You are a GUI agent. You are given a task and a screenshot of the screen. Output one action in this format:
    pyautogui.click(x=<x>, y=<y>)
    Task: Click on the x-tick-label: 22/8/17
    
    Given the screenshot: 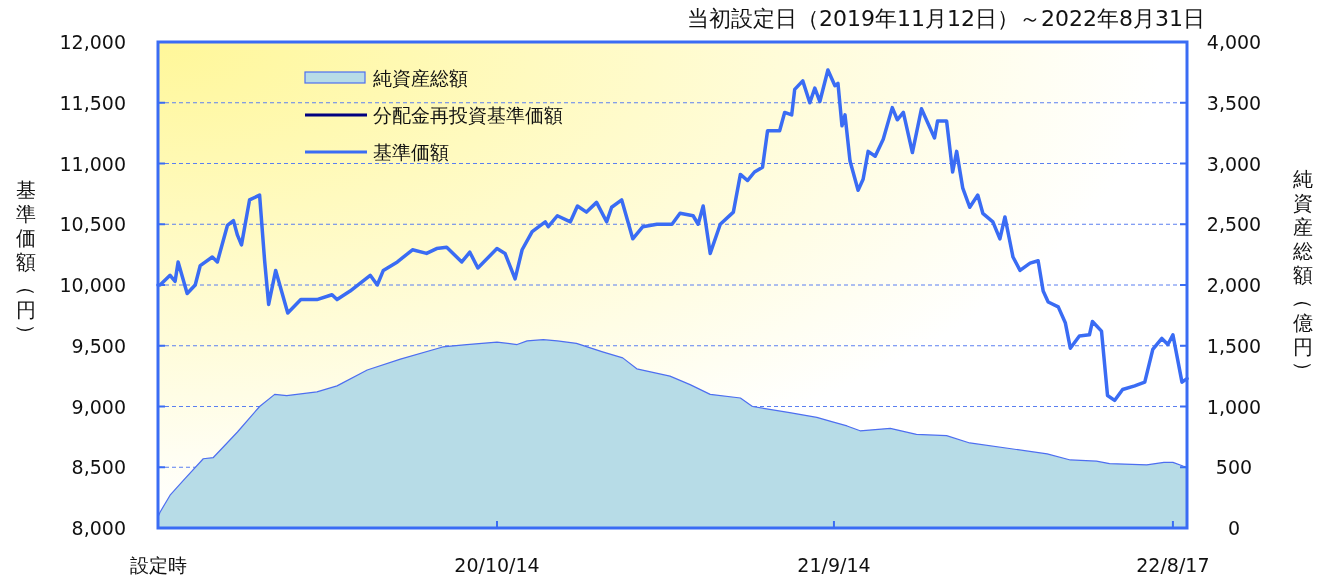 What is the action you would take?
    pyautogui.click(x=1173, y=565)
    